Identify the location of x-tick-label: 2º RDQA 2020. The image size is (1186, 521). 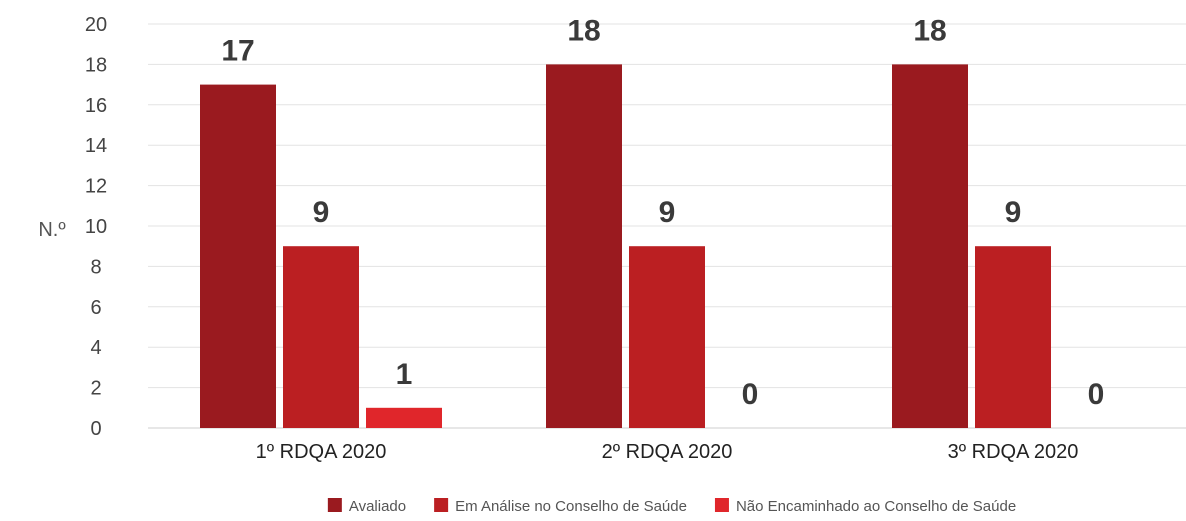
(667, 452).